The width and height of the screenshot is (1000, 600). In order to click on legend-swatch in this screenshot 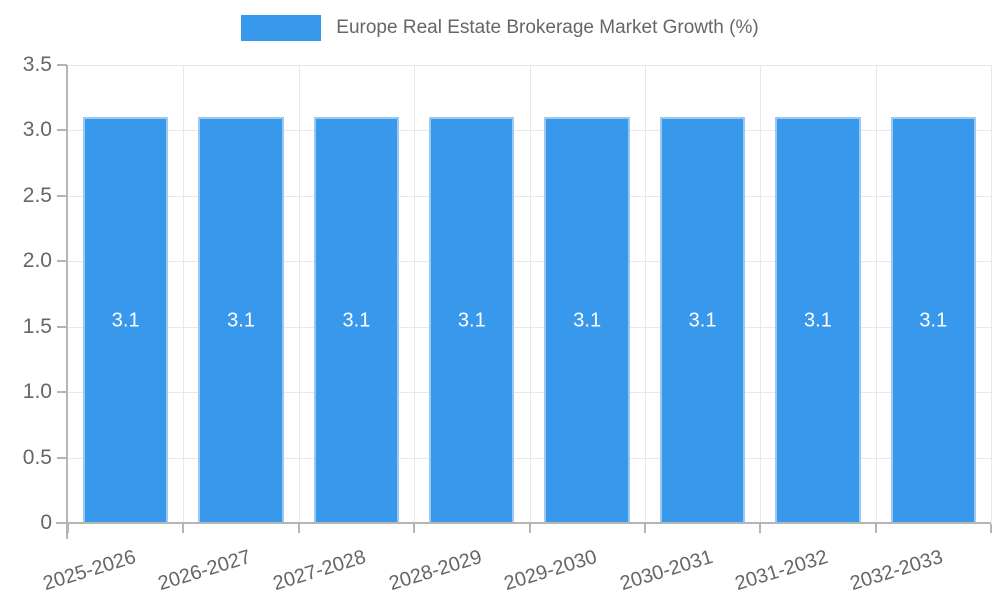, I will do `click(281, 28)`.